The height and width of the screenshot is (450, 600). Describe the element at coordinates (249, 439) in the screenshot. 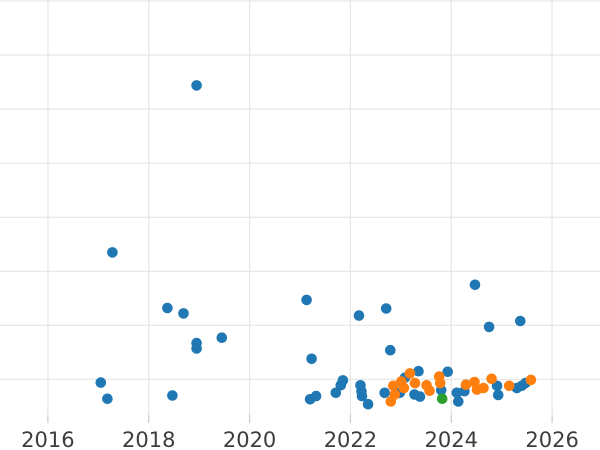

I see `x-tick-label: 2020` at that location.